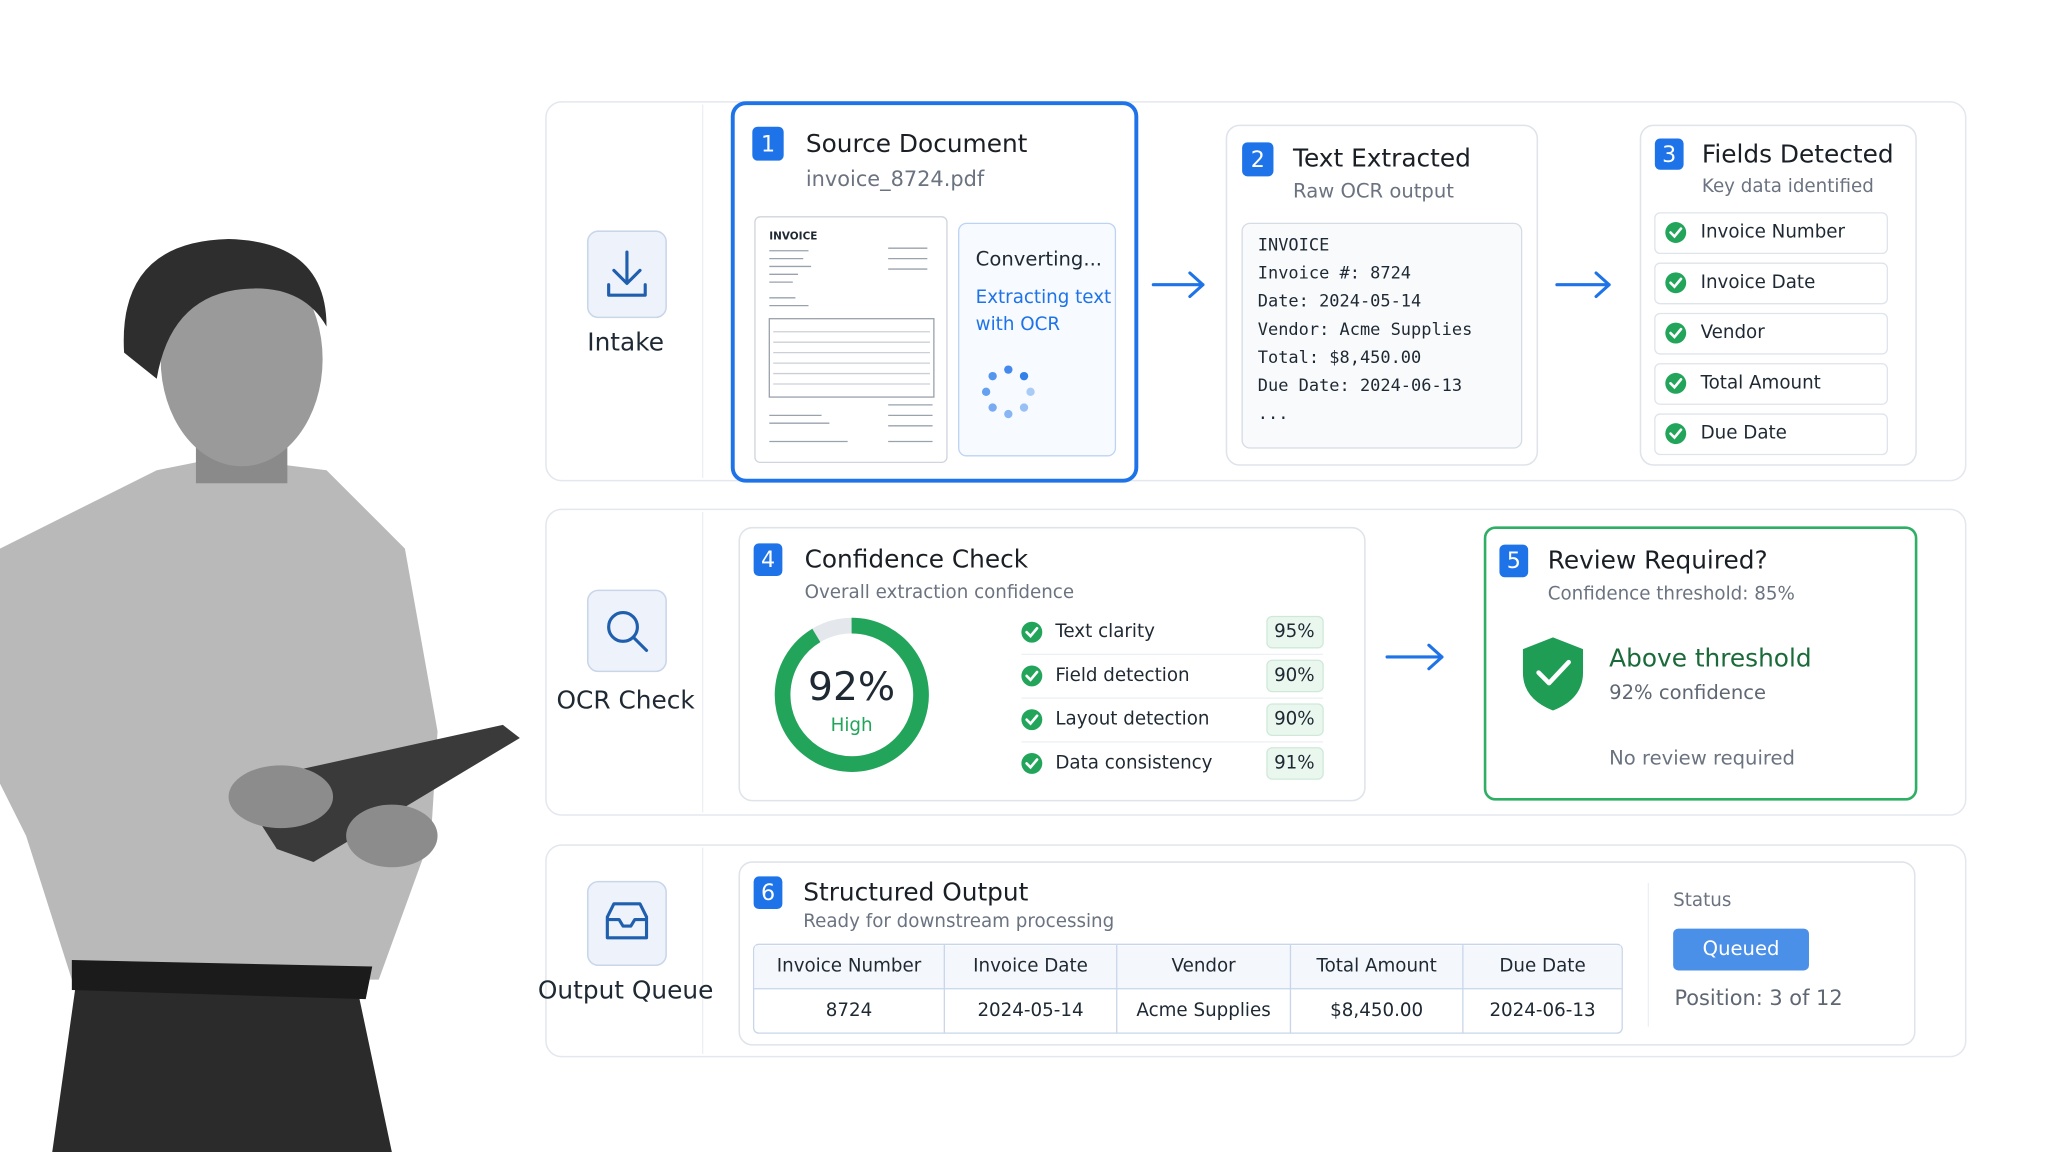  Describe the element at coordinates (1700, 663) in the screenshot. I see `review-card` at that location.